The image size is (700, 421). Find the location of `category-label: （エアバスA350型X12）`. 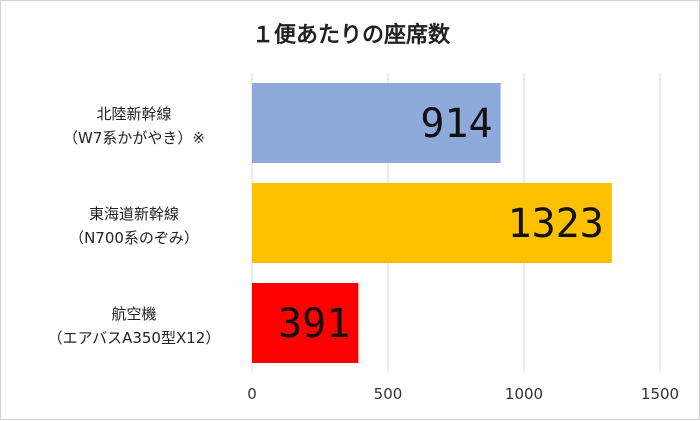

category-label: （エアバスA350型X12） is located at coordinates (134, 338).